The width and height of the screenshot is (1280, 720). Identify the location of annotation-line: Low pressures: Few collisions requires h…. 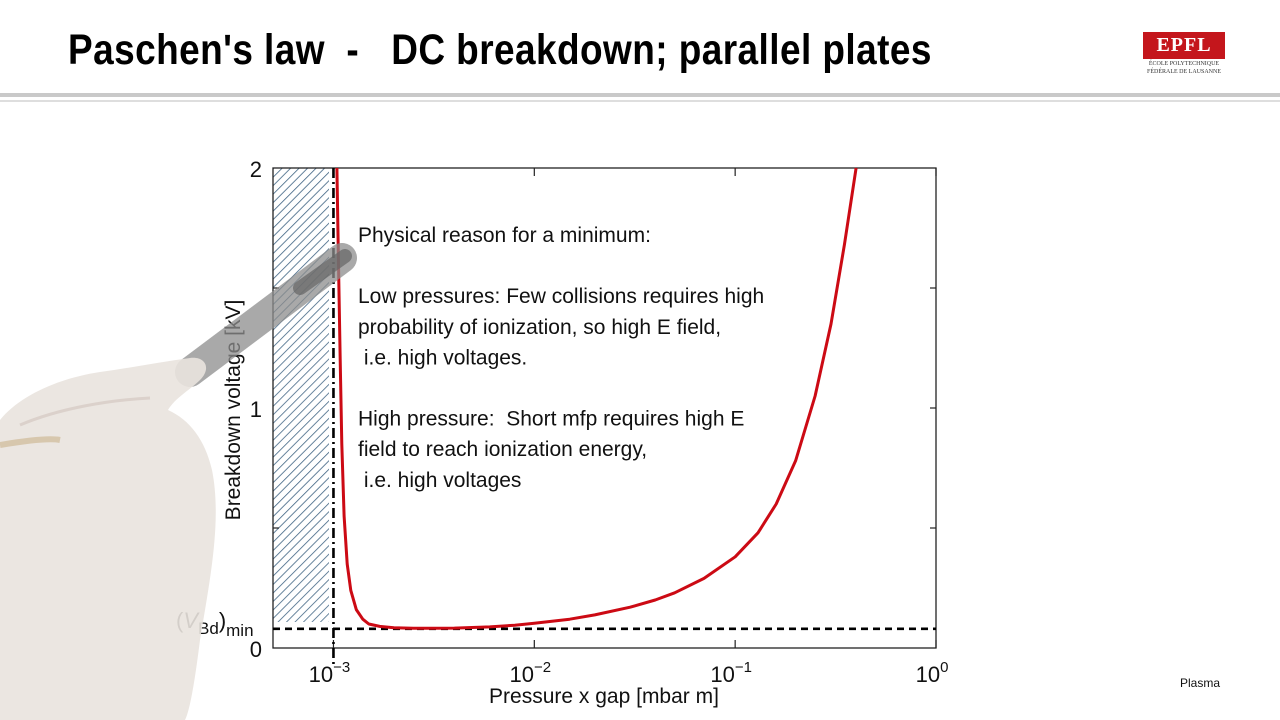
(561, 296).